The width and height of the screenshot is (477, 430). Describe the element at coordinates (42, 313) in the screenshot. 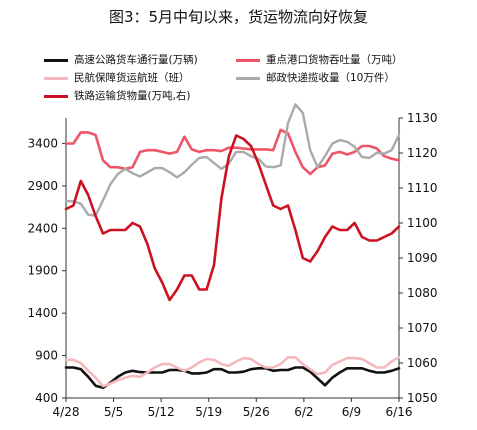

I see `left-tick-label: 1400` at that location.